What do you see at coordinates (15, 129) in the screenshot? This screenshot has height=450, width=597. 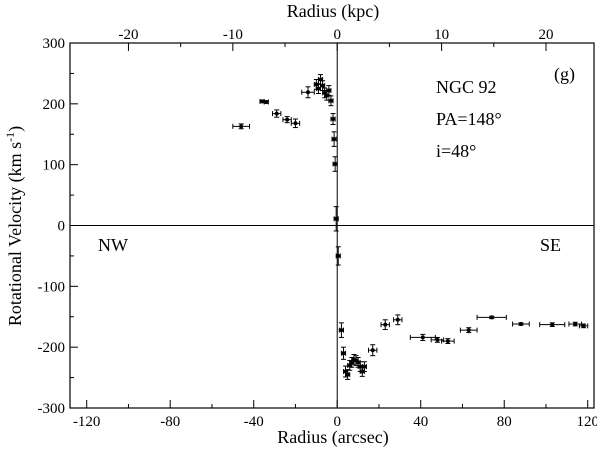 I see `y-axis-title-close: )` at bounding box center [15, 129].